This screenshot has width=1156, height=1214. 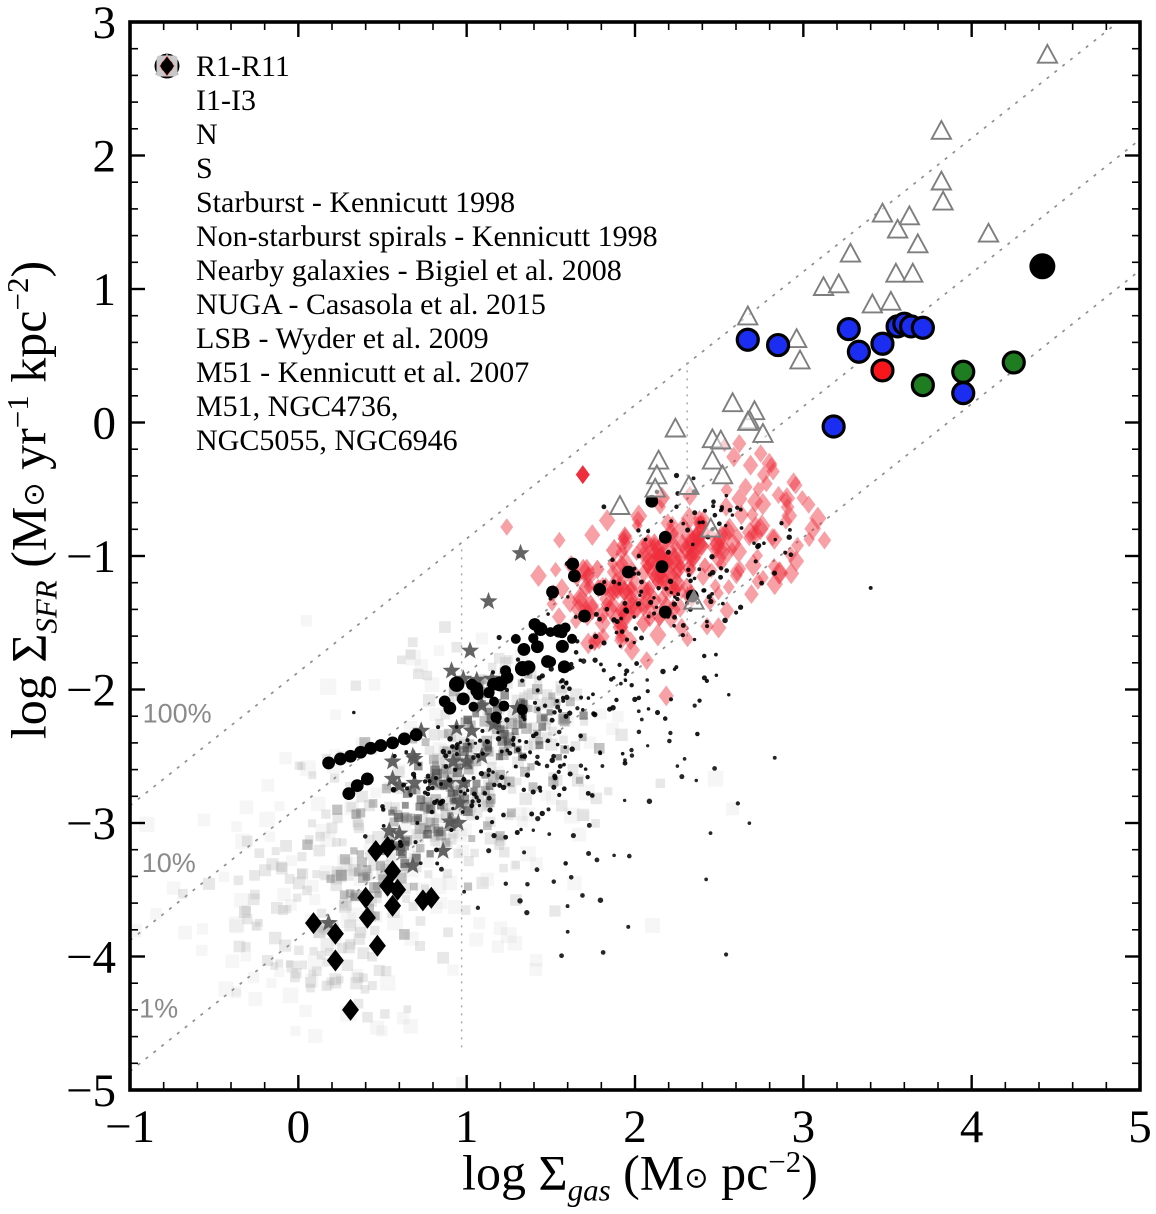 I want to click on legend-label-nuga: NUGA - Casasola et al. 2015, so click(x=371, y=304).